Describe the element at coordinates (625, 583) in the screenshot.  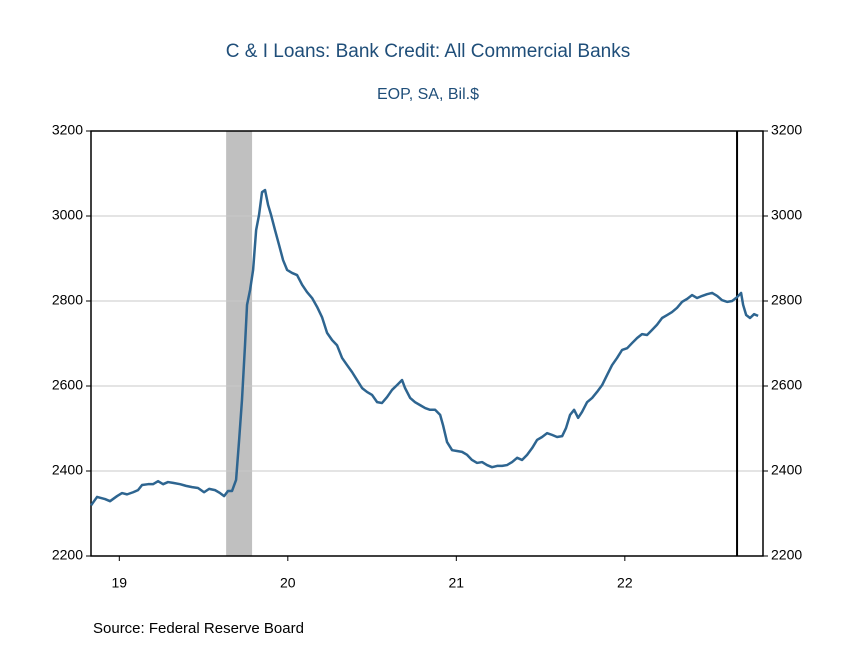
I see `x-tick-label: 22` at that location.